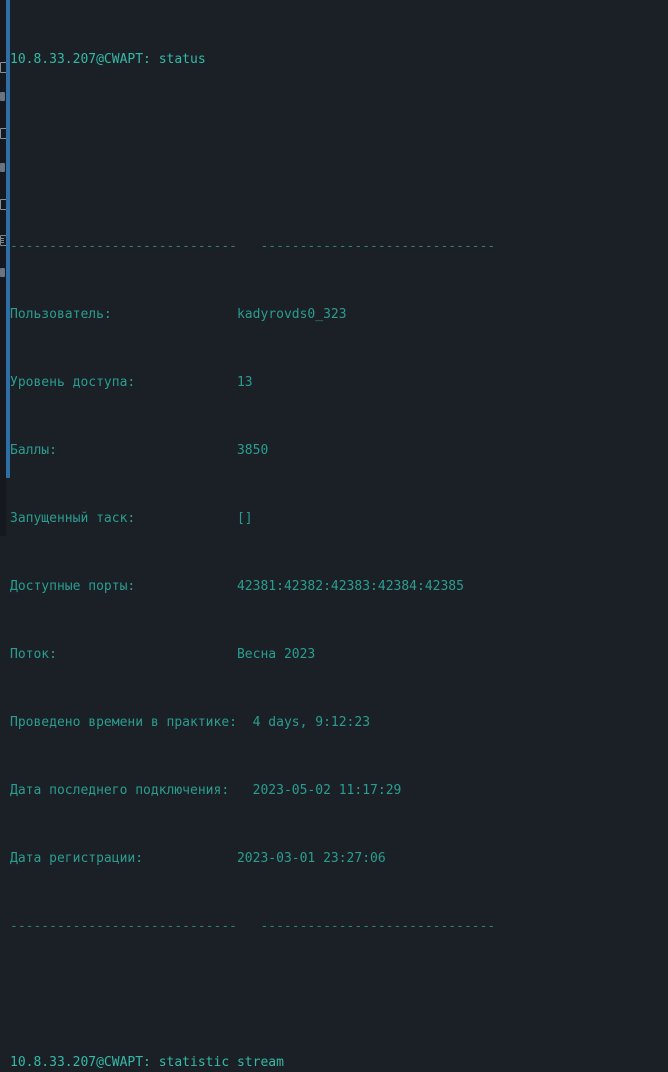 The height and width of the screenshot is (1072, 668). I want to click on status-row-value: Весна 2023, so click(276, 654).